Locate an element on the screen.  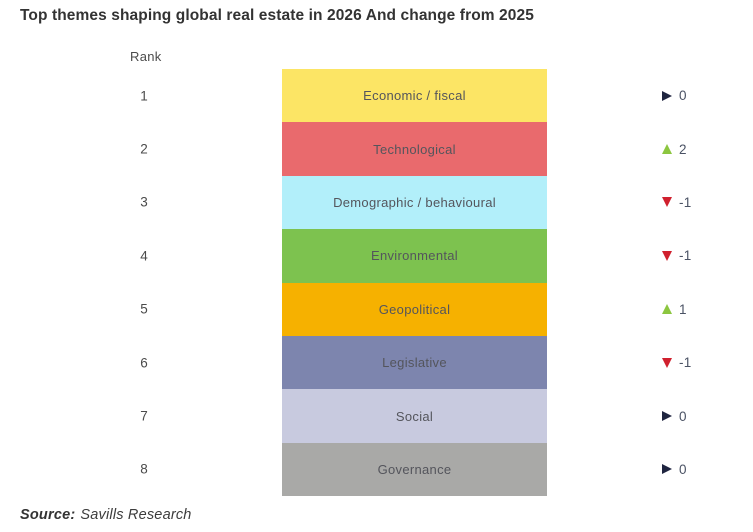
theme-bar: Governance is located at coordinates (414, 469).